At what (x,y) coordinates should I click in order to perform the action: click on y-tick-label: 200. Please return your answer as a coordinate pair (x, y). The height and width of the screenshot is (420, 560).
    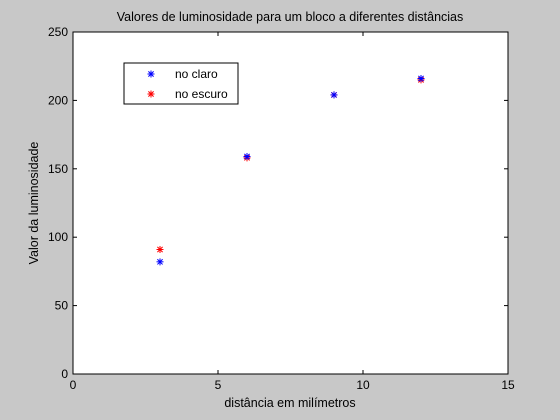
    Looking at the image, I should click on (58, 100).